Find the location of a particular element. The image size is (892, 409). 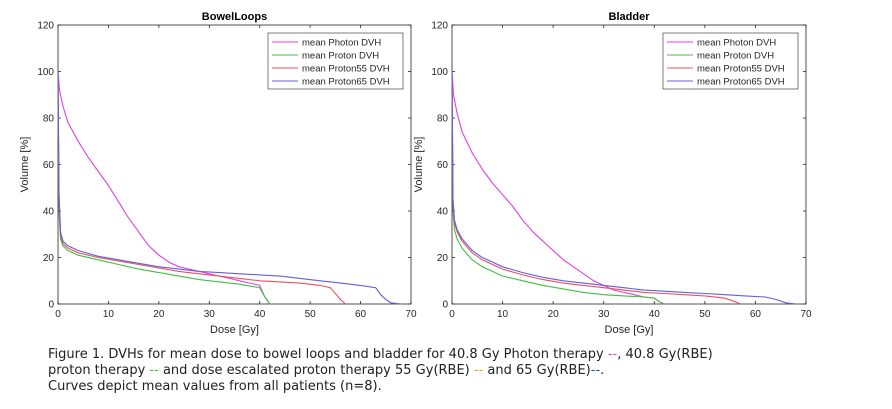

caption-text: proton therapy is located at coordinates (99, 370).